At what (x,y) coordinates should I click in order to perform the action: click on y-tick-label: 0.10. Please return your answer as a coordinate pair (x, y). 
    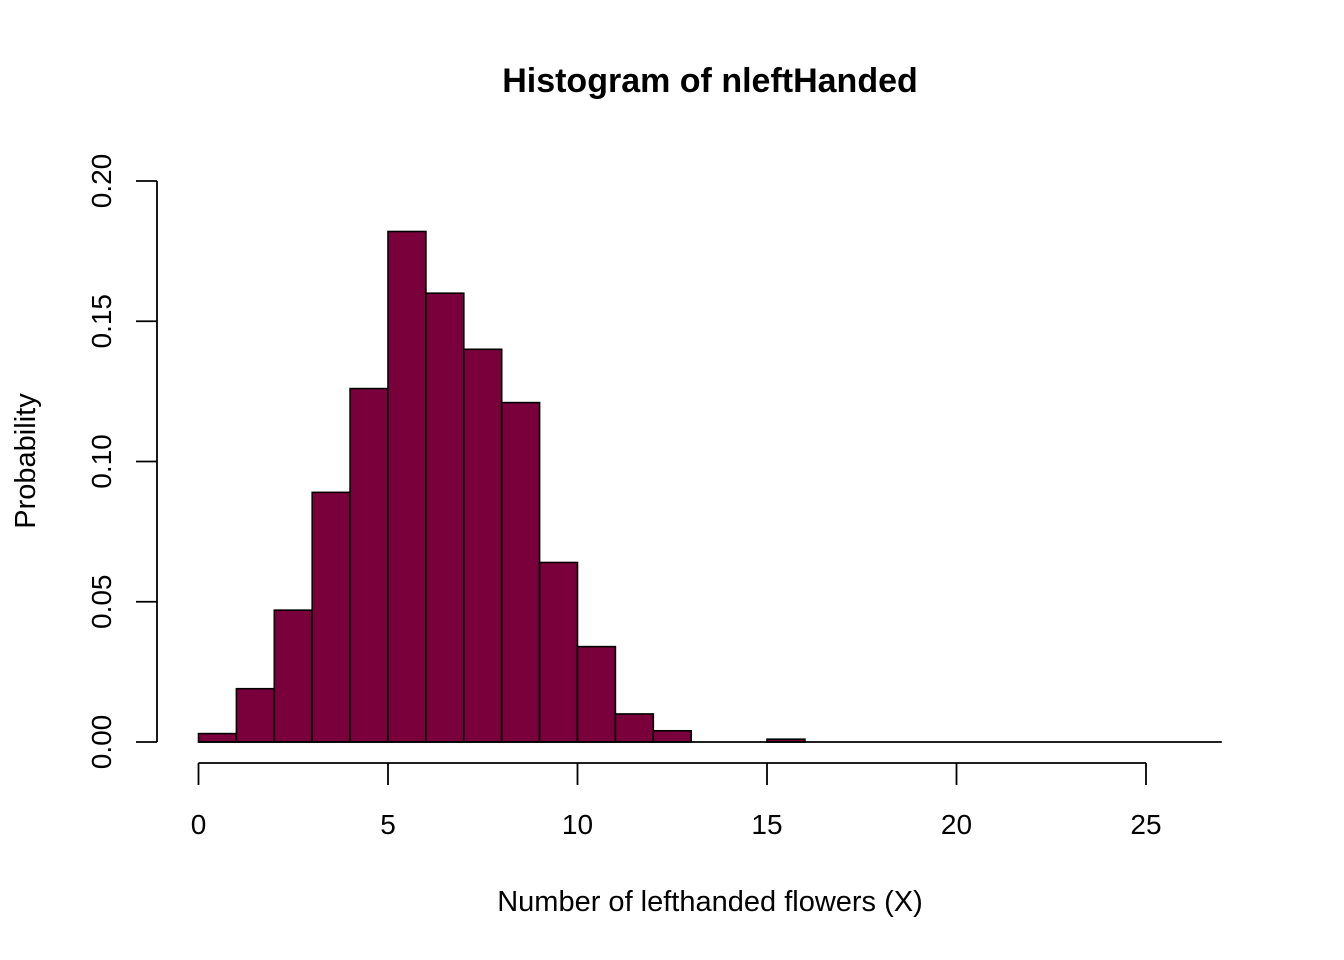
    Looking at the image, I should click on (101, 461).